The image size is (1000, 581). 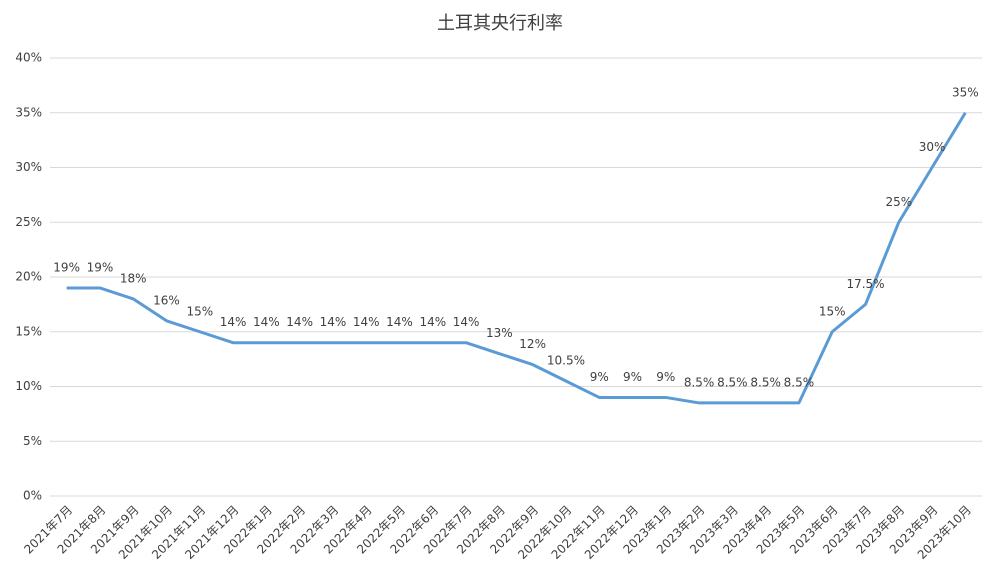 What do you see at coordinates (28, 58) in the screenshot?
I see `y-tick-label: 40%` at bounding box center [28, 58].